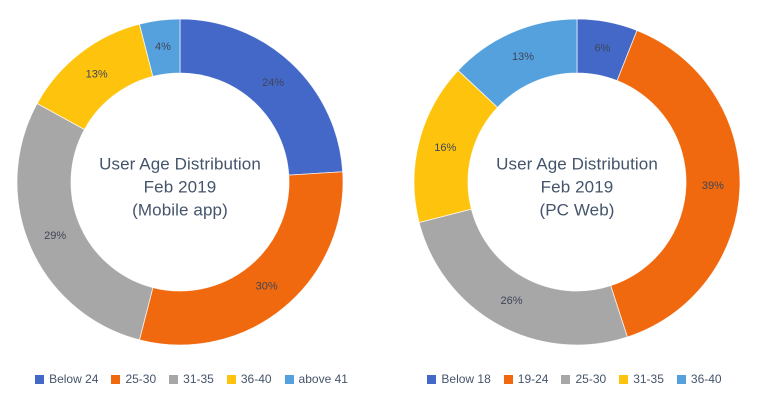 This screenshot has width=766, height=400. What do you see at coordinates (180, 210) in the screenshot?
I see `chart-title-line: (Mobile app)` at bounding box center [180, 210].